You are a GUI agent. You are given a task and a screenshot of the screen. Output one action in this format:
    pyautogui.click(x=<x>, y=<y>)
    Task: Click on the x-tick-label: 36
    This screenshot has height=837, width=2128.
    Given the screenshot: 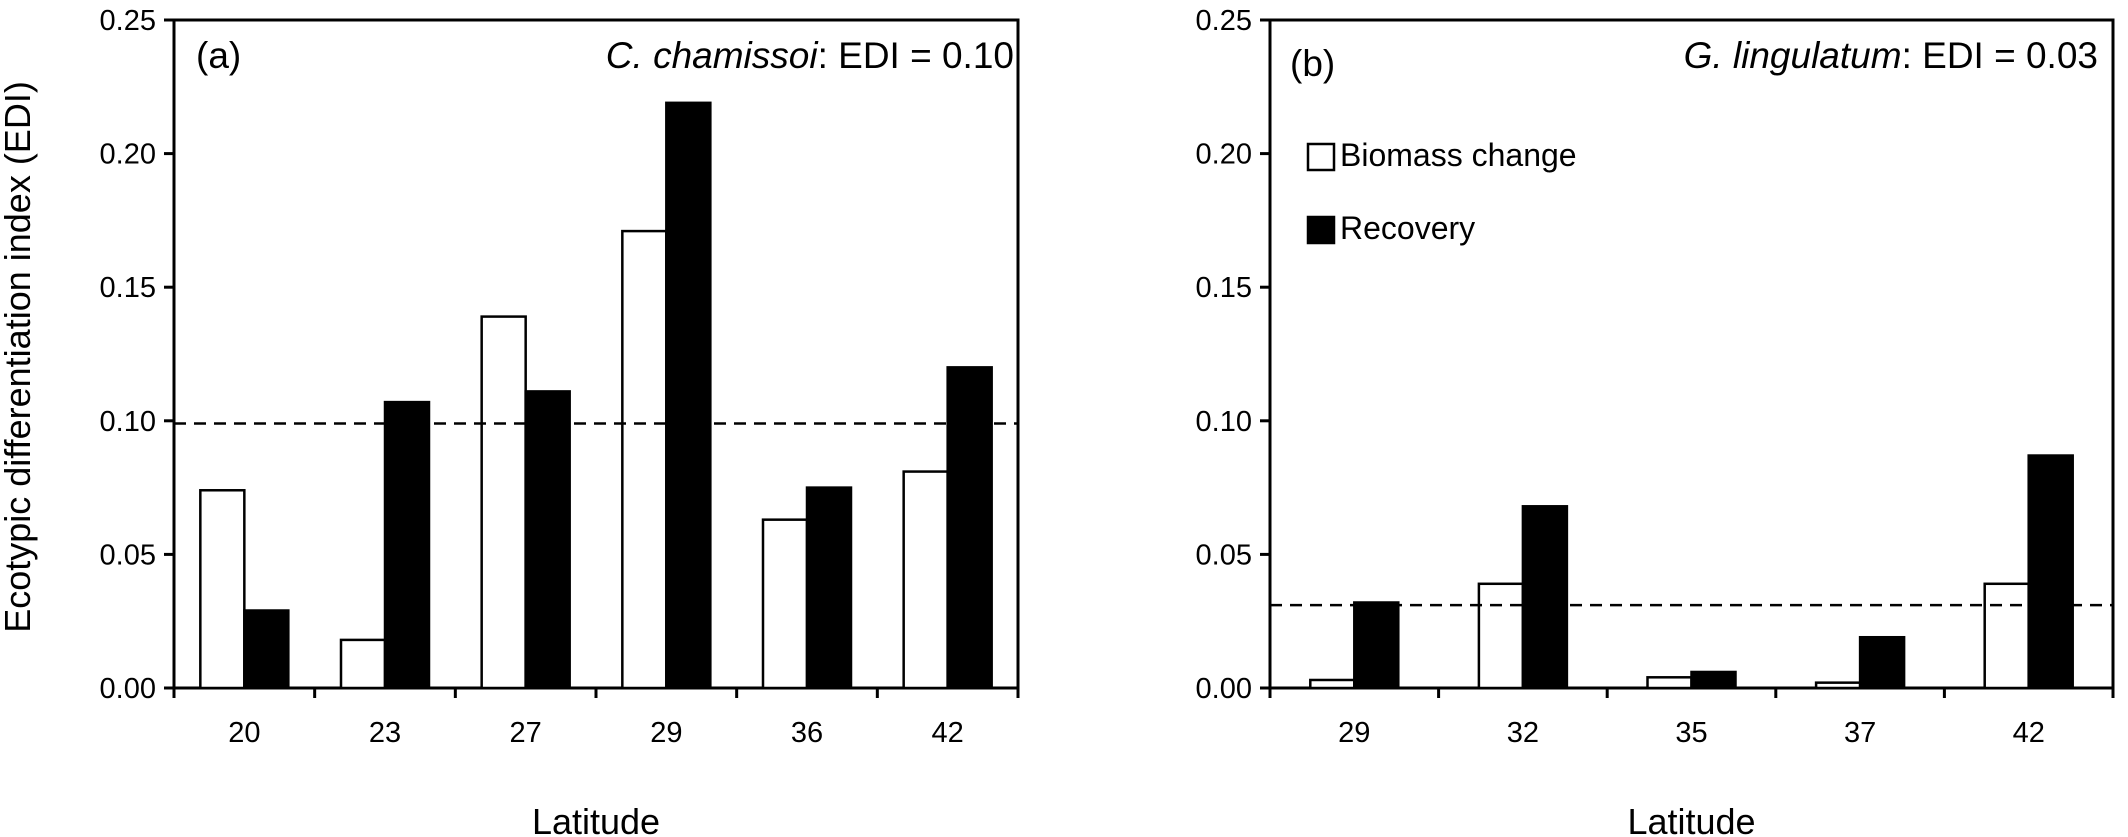 What is the action you would take?
    pyautogui.click(x=807, y=733)
    